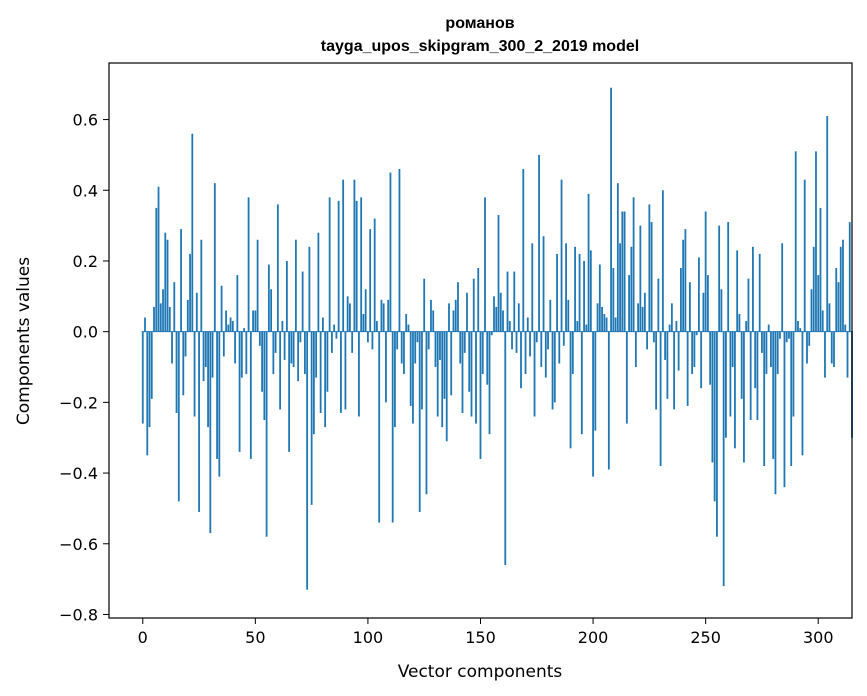  I want to click on y-axis-label: Components values, so click(24, 341).